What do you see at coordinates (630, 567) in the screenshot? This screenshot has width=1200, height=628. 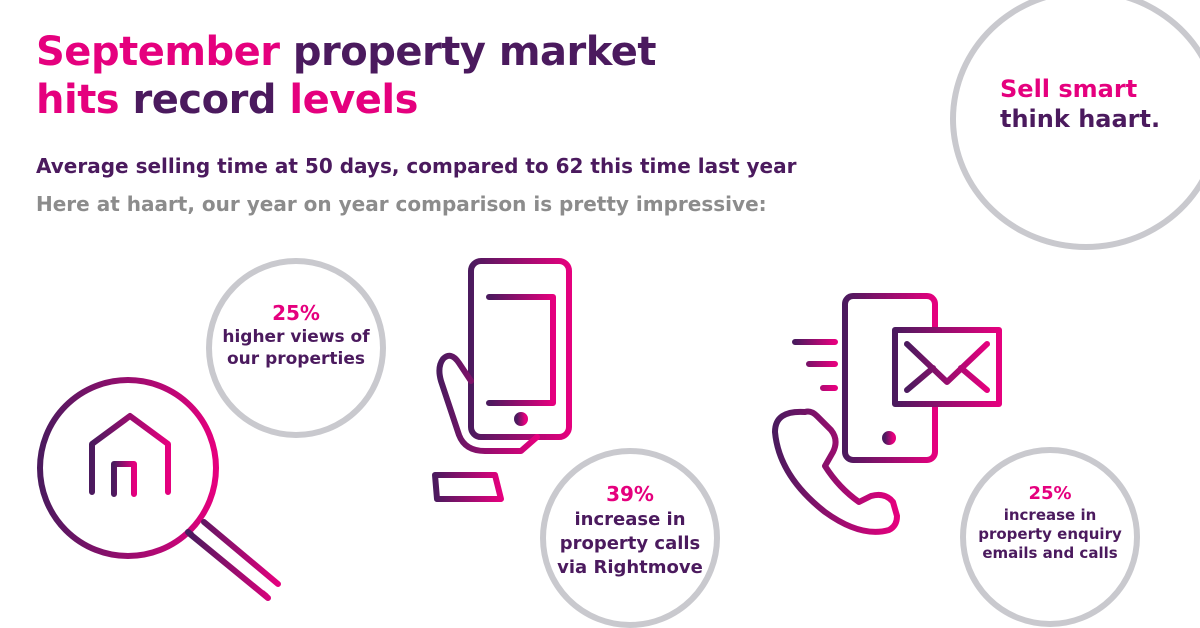 I see `stat-line: via Rightmove` at bounding box center [630, 567].